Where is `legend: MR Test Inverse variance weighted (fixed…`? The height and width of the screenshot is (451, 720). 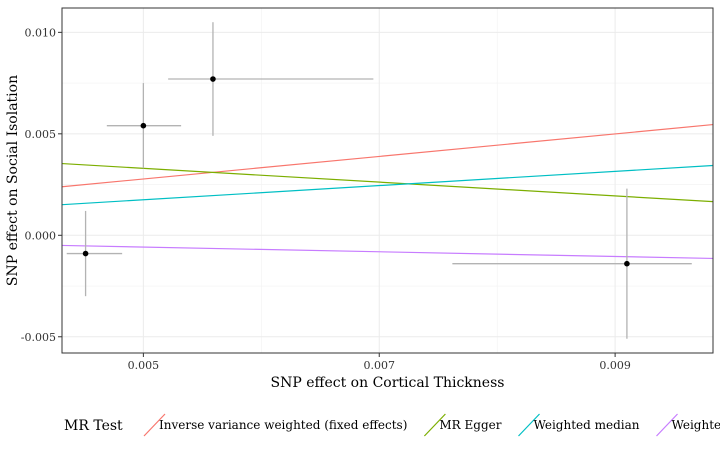
legend: MR Test Inverse variance weighted (fixed… is located at coordinates (392, 425).